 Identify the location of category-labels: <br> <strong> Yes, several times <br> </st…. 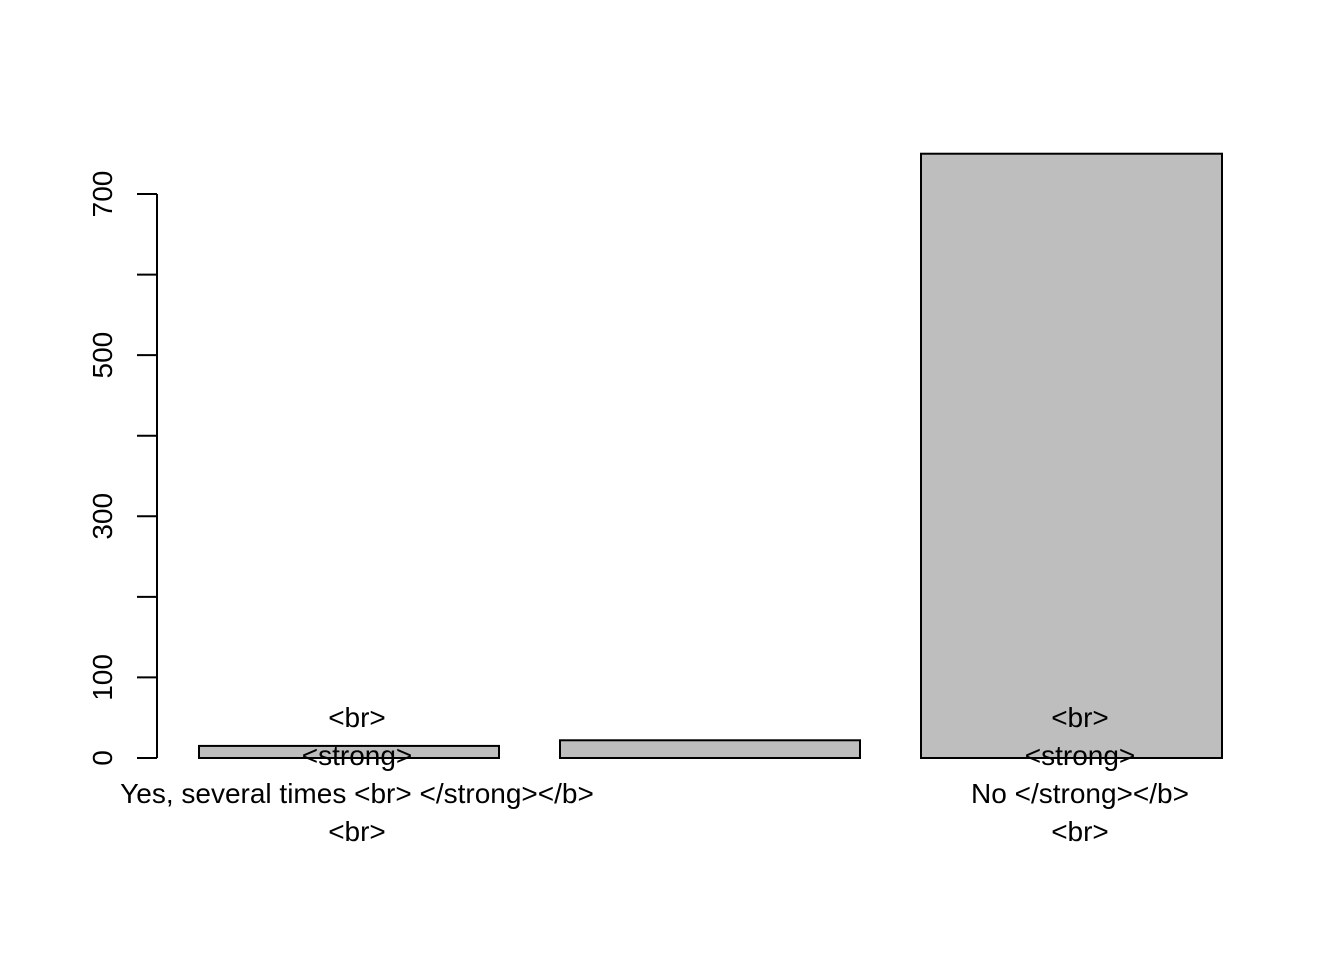
(654, 774).